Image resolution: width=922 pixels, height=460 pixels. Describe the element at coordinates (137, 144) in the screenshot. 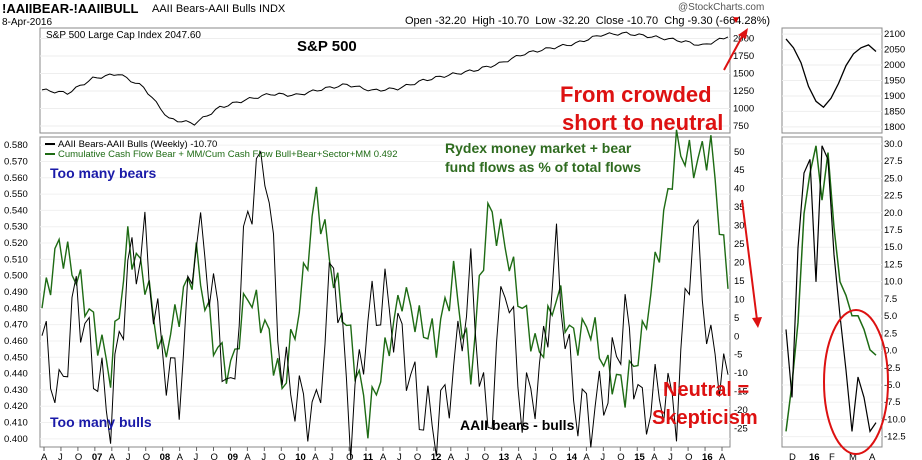

I see `bottom-legend-black: AAII Bears-AAII Bulls (Weekly) -10.70` at that location.